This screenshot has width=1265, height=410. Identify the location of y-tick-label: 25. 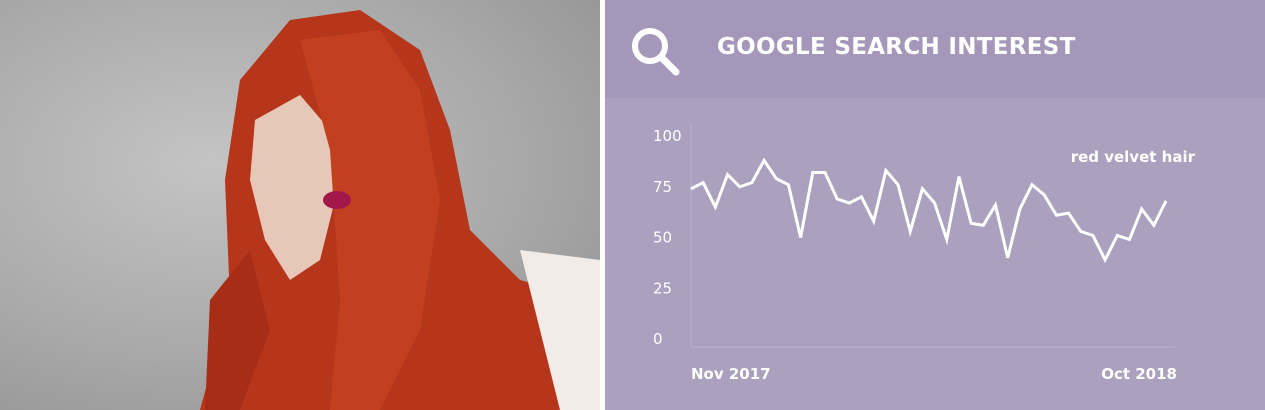
(662, 288).